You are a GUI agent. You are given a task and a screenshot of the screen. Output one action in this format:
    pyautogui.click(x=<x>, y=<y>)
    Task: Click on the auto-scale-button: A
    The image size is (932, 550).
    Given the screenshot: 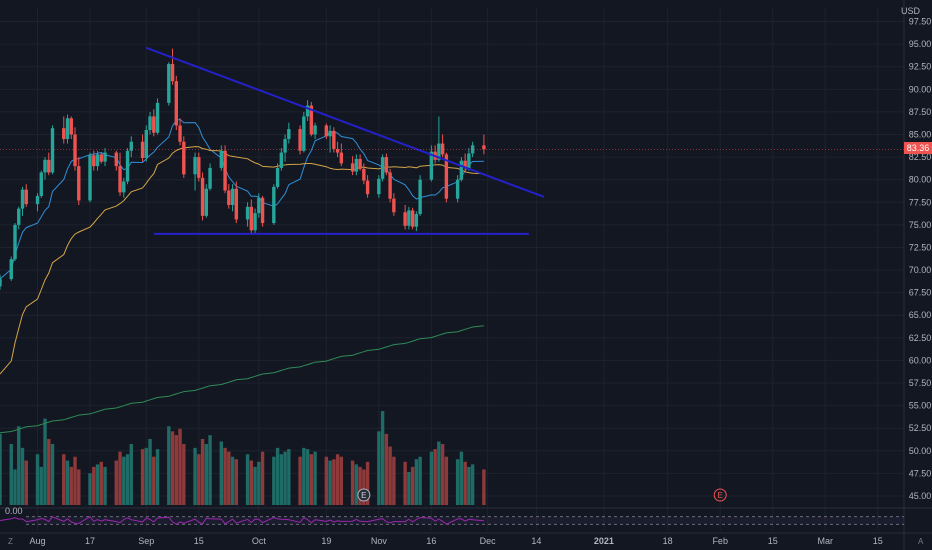 What is the action you would take?
    pyautogui.click(x=921, y=541)
    